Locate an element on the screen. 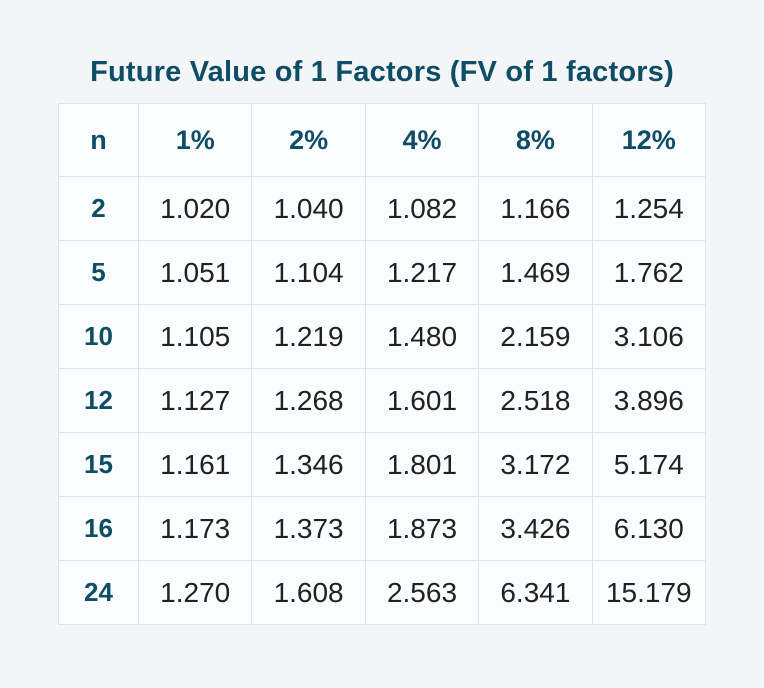  factor-cell: 1.051 is located at coordinates (195, 272).